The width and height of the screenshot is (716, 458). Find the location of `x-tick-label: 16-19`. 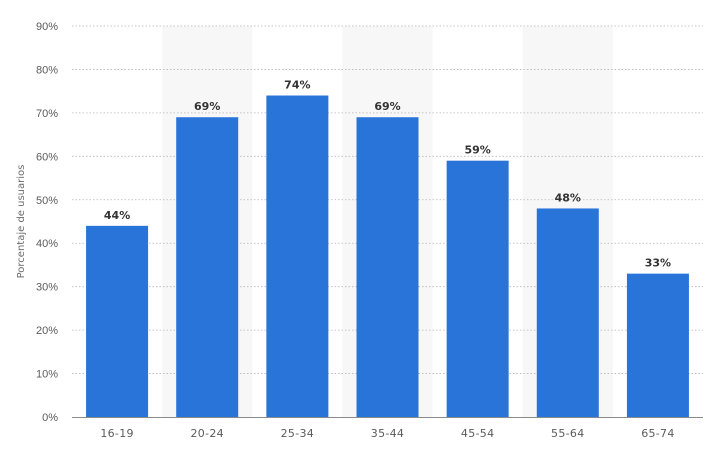

x-tick-label: 16-19 is located at coordinates (116, 433).